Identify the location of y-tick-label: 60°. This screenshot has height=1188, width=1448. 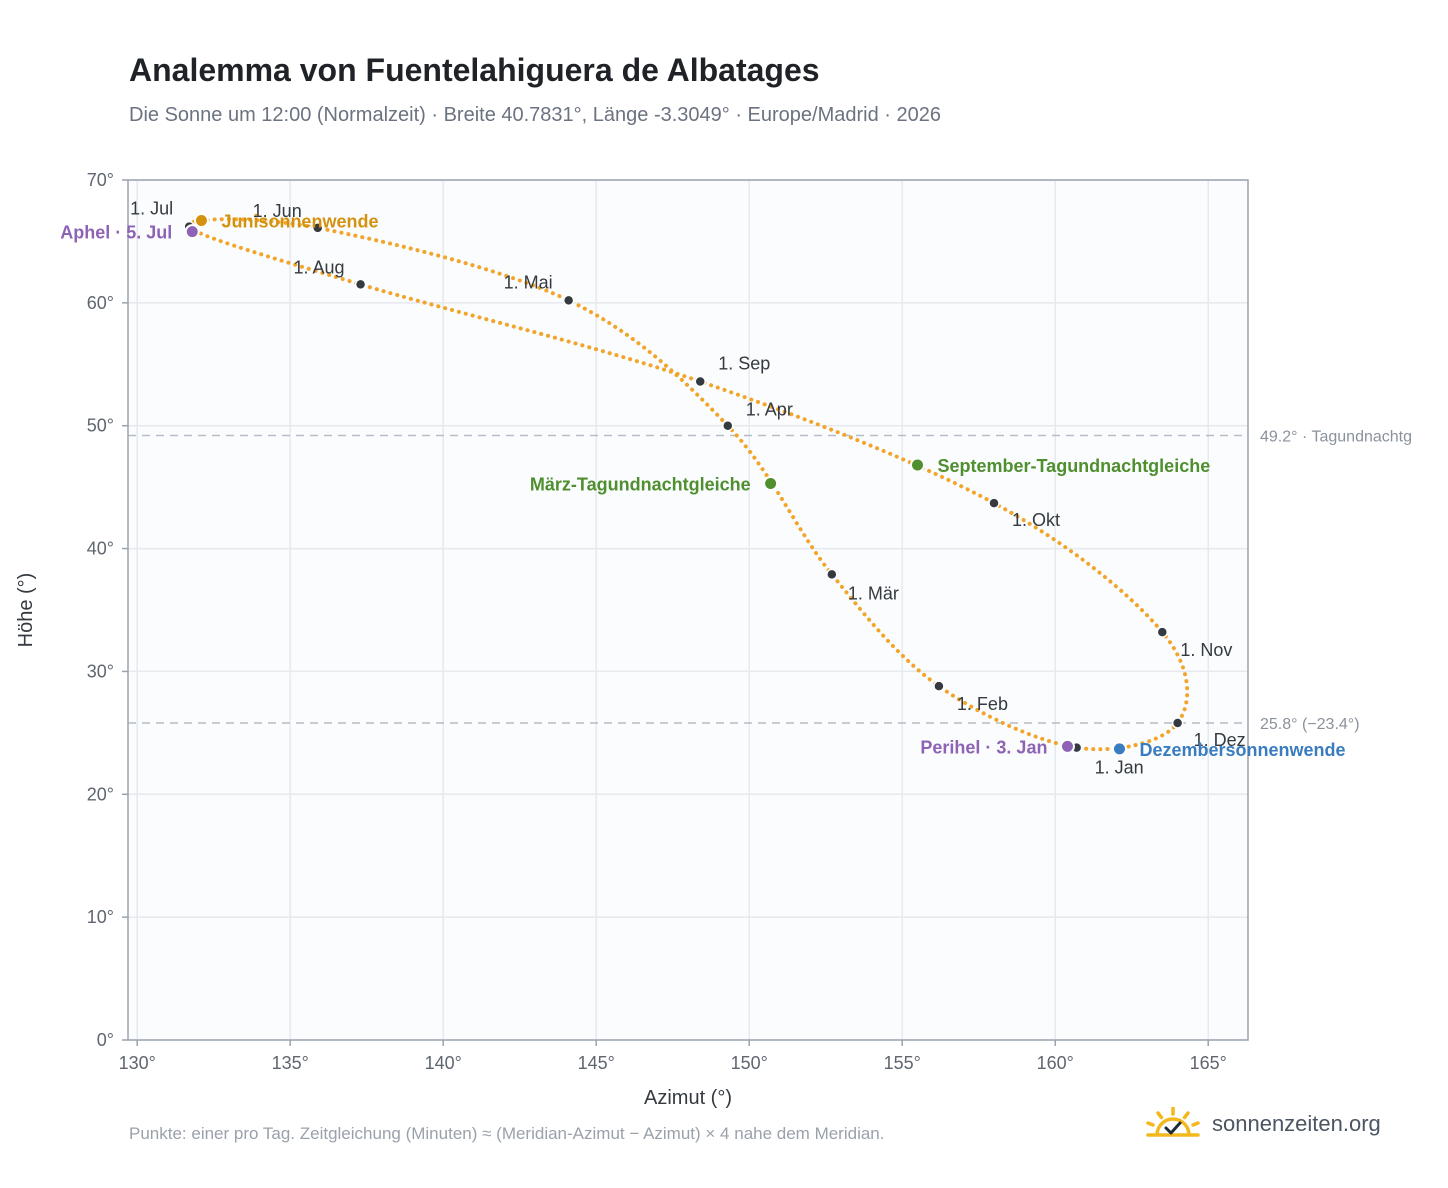
(100, 303).